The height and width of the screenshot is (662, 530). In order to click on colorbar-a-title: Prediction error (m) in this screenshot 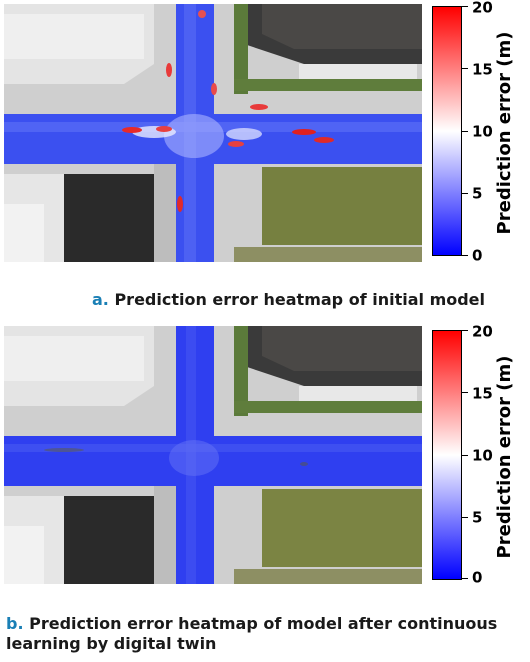, I will do `click(504, 133)`.